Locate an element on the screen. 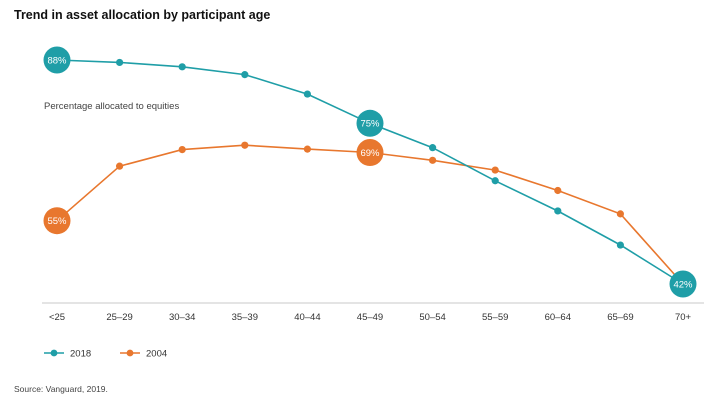 The image size is (720, 406). data-label: 88% is located at coordinates (57, 60).